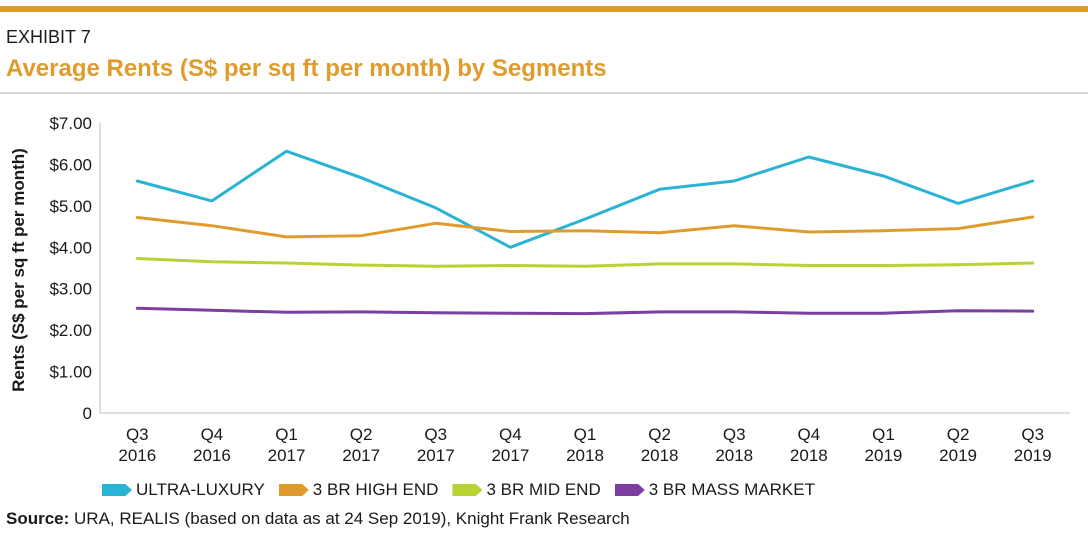 The image size is (1088, 538). What do you see at coordinates (200, 489) in the screenshot?
I see `legend-label: ULTRA-LUXURY` at bounding box center [200, 489].